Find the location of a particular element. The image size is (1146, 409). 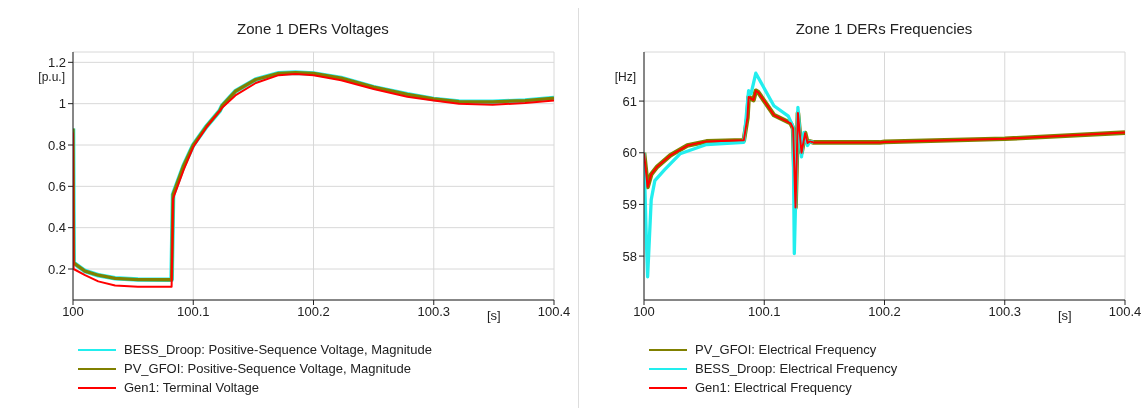

y-tick-label: 61 is located at coordinates (629, 101).